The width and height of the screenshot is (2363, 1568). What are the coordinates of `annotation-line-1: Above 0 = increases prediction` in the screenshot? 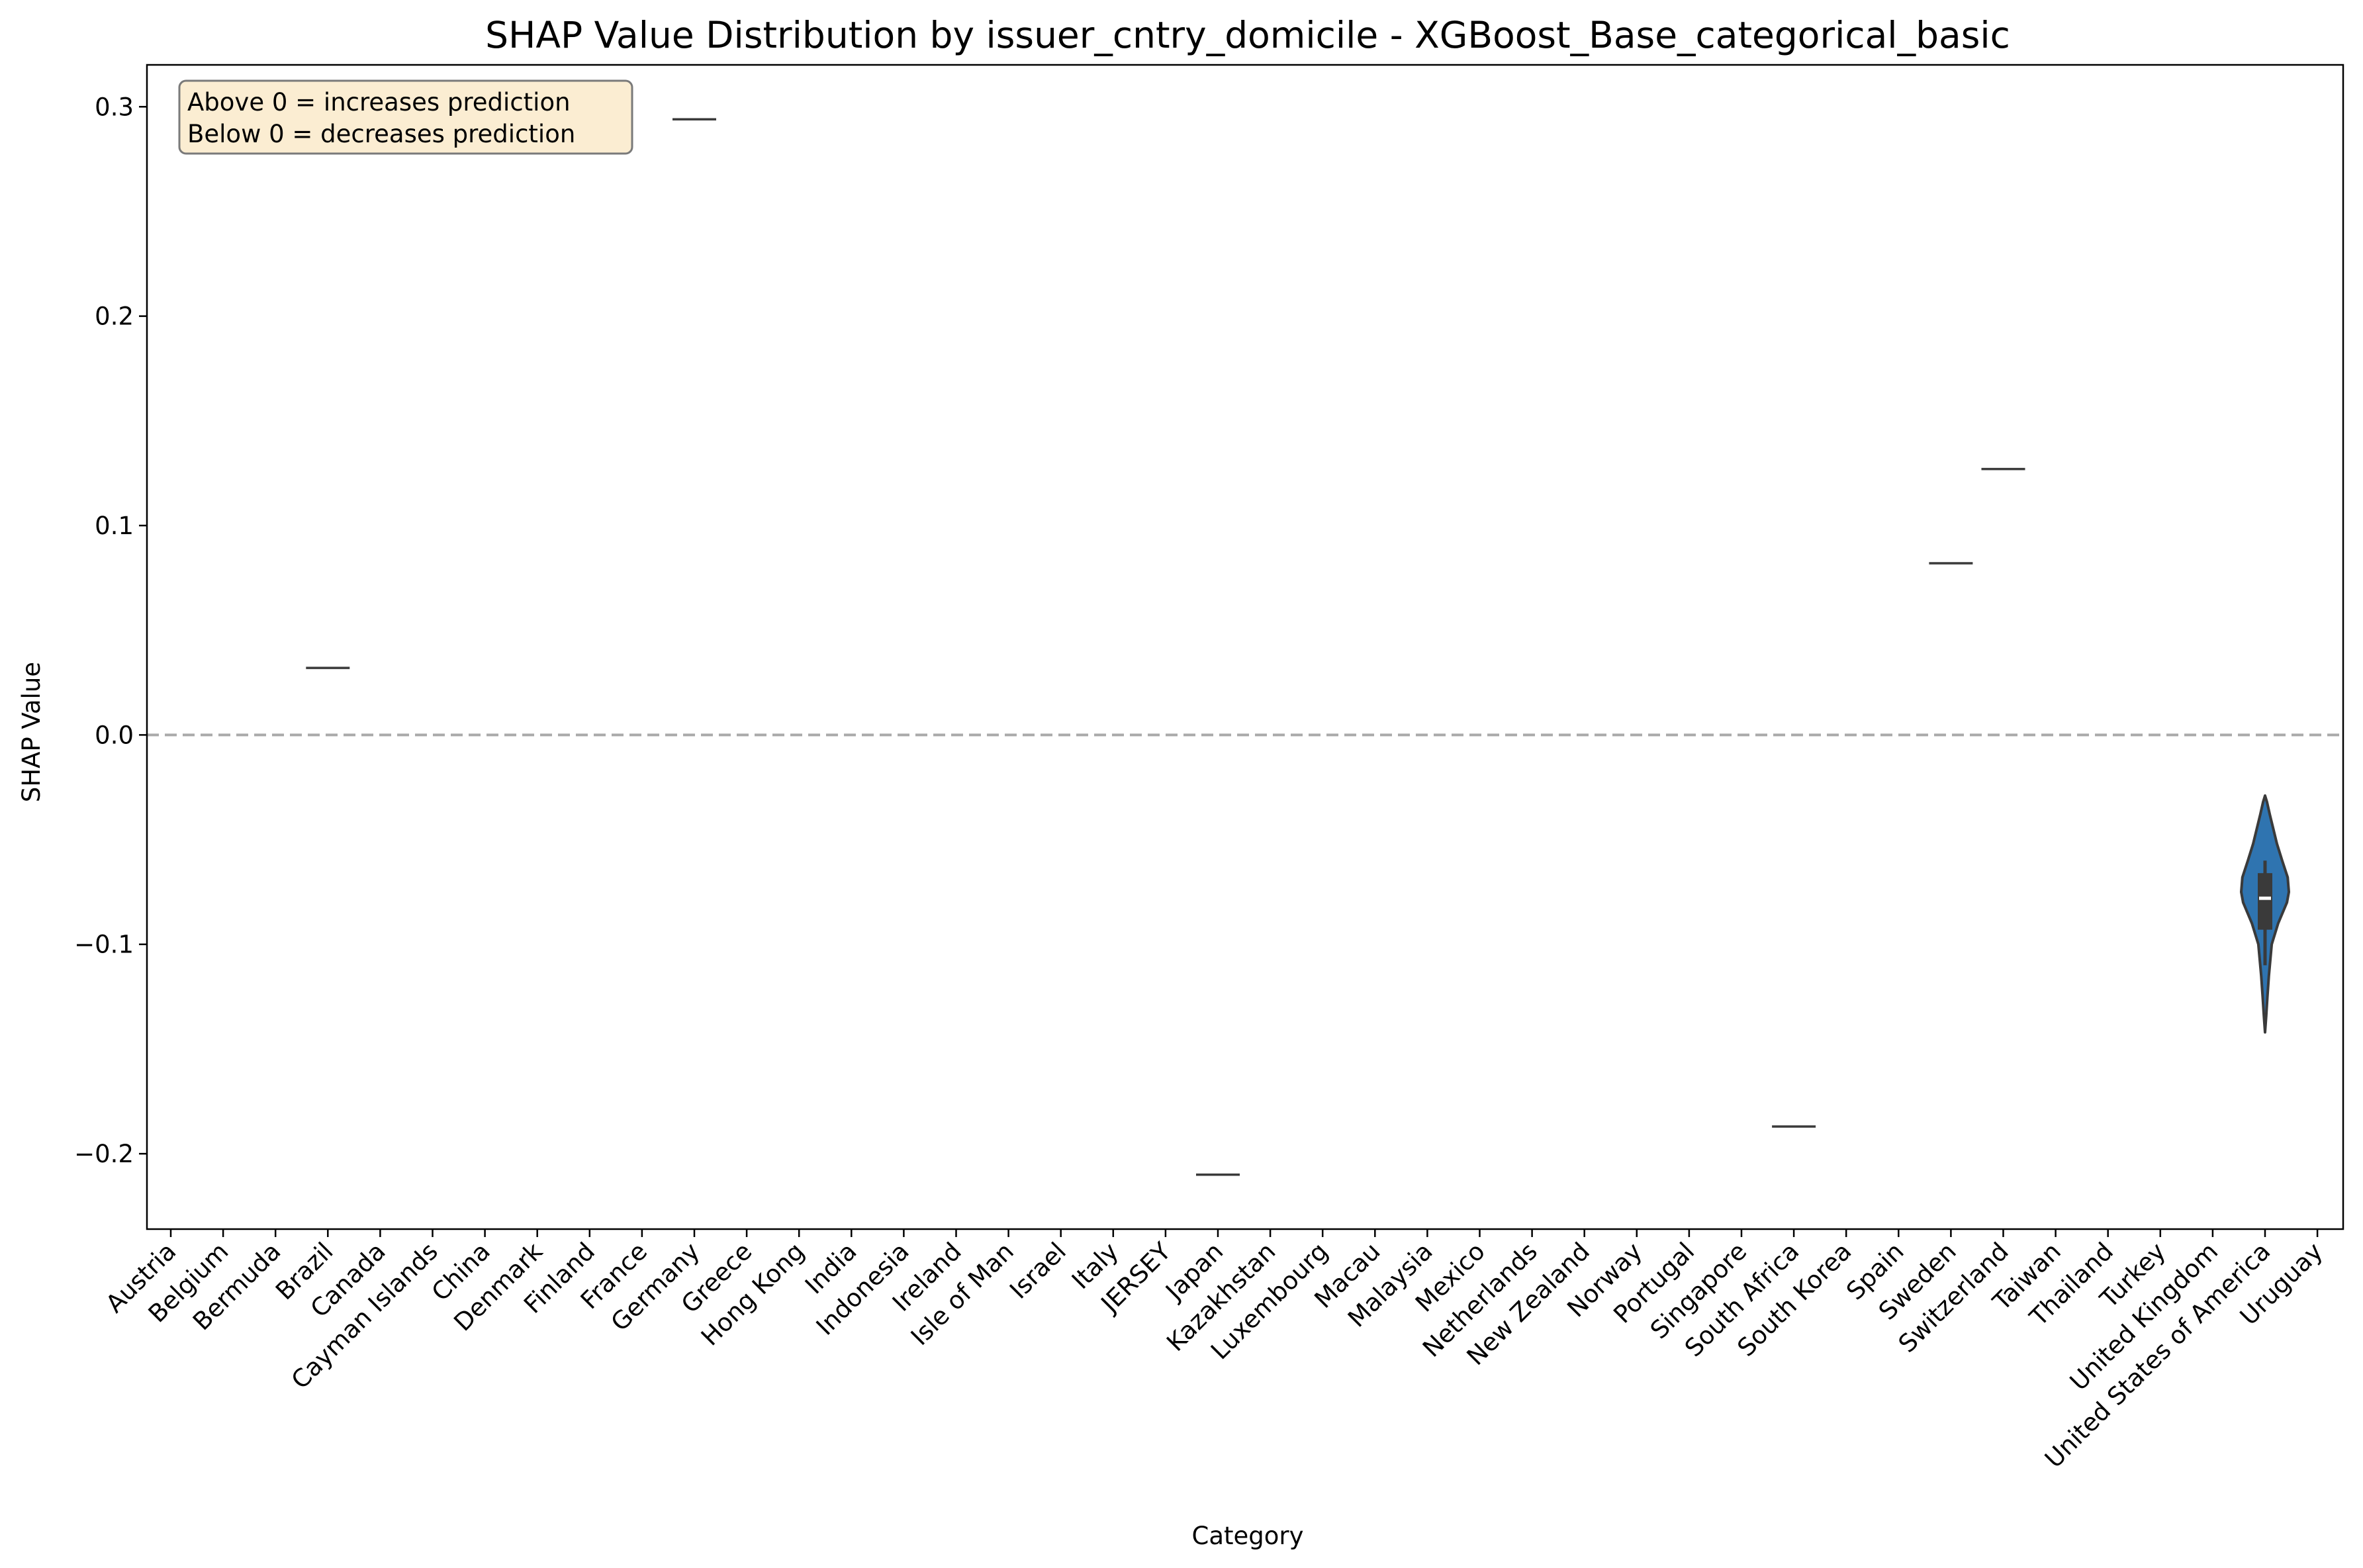 It's located at (379, 102).